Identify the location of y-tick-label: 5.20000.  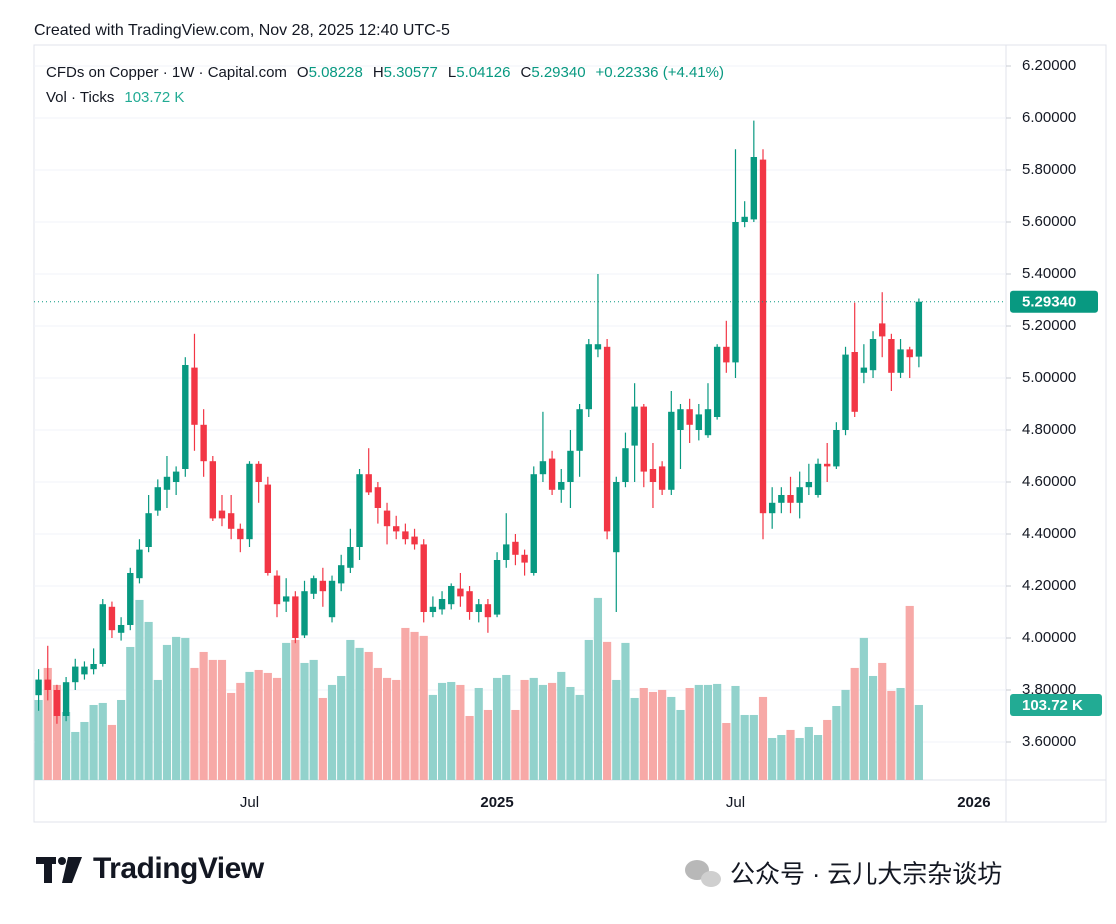
(1049, 325).